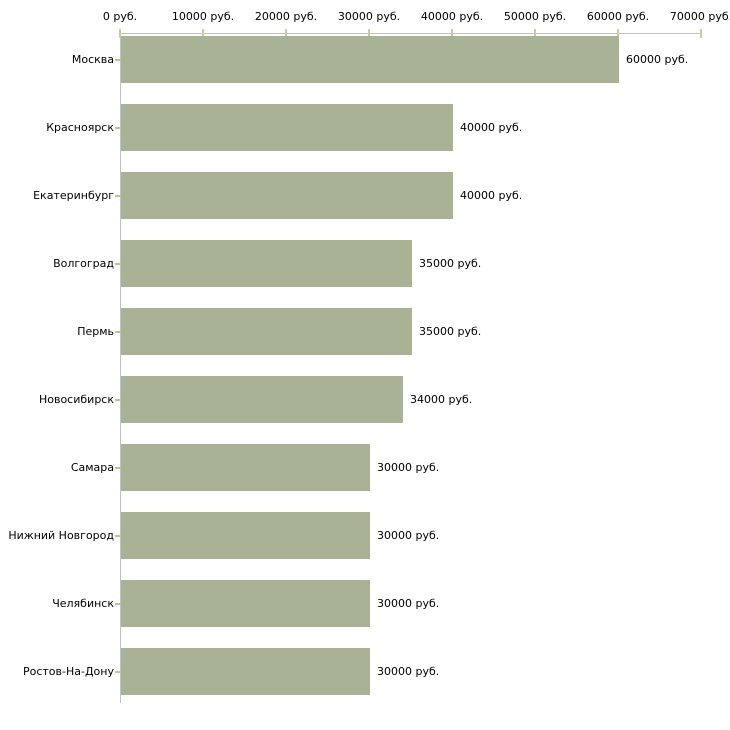 Image resolution: width=730 pixels, height=730 pixels. I want to click on x-axis-tick-label: 30000 руб., so click(369, 16).